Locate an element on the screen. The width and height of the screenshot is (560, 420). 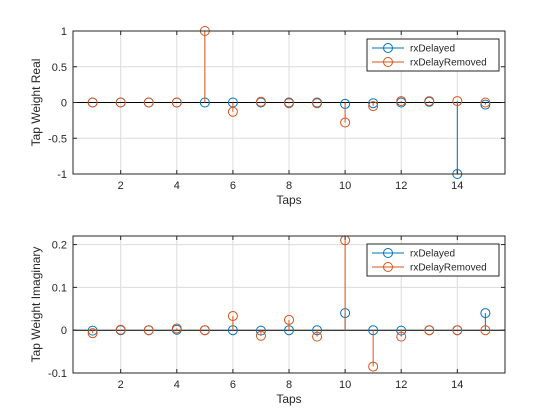
y-tick-label: 0.2 is located at coordinates (59, 246).